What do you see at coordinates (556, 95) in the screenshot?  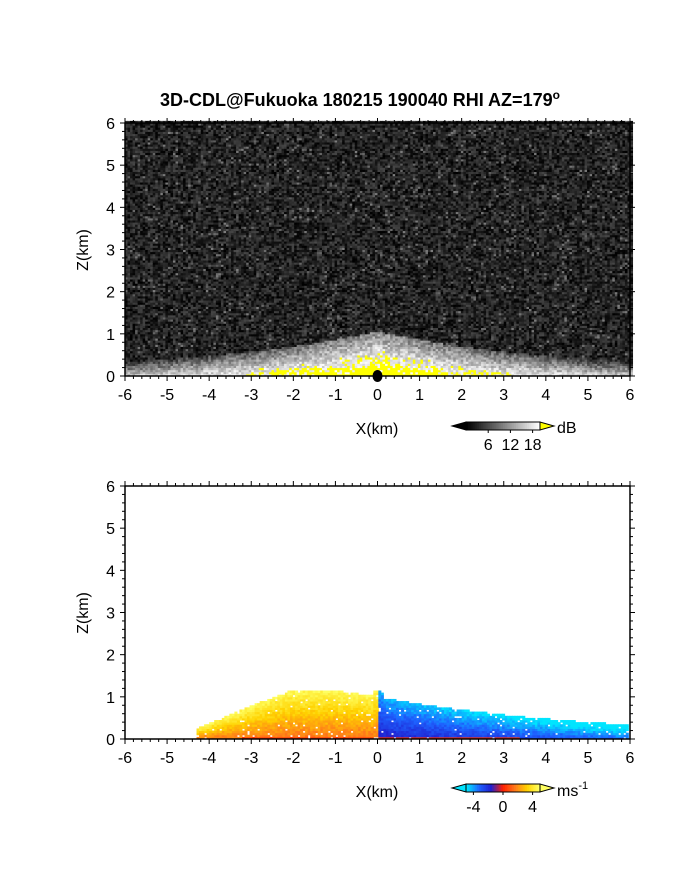 I see `figure-title-superscript: o` at bounding box center [556, 95].